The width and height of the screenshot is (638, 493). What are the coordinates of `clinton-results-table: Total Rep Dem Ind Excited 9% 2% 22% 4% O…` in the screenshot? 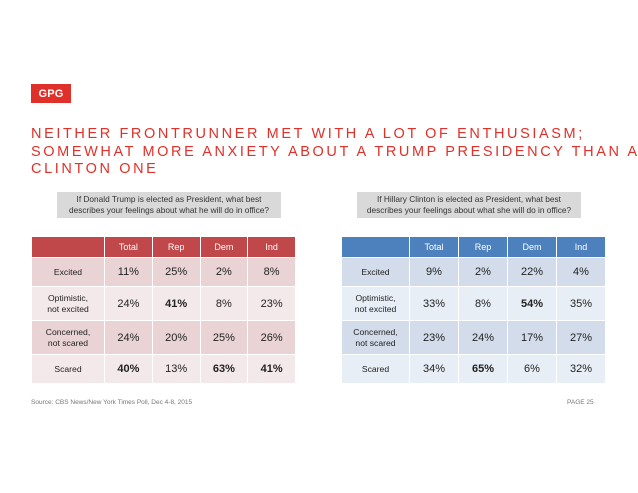 It's located at (473, 310).